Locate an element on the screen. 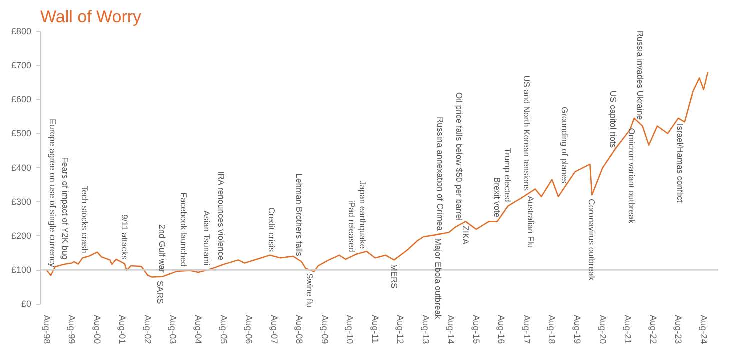 This screenshot has height=357, width=752. y-tick-label: £600 is located at coordinates (21, 99).